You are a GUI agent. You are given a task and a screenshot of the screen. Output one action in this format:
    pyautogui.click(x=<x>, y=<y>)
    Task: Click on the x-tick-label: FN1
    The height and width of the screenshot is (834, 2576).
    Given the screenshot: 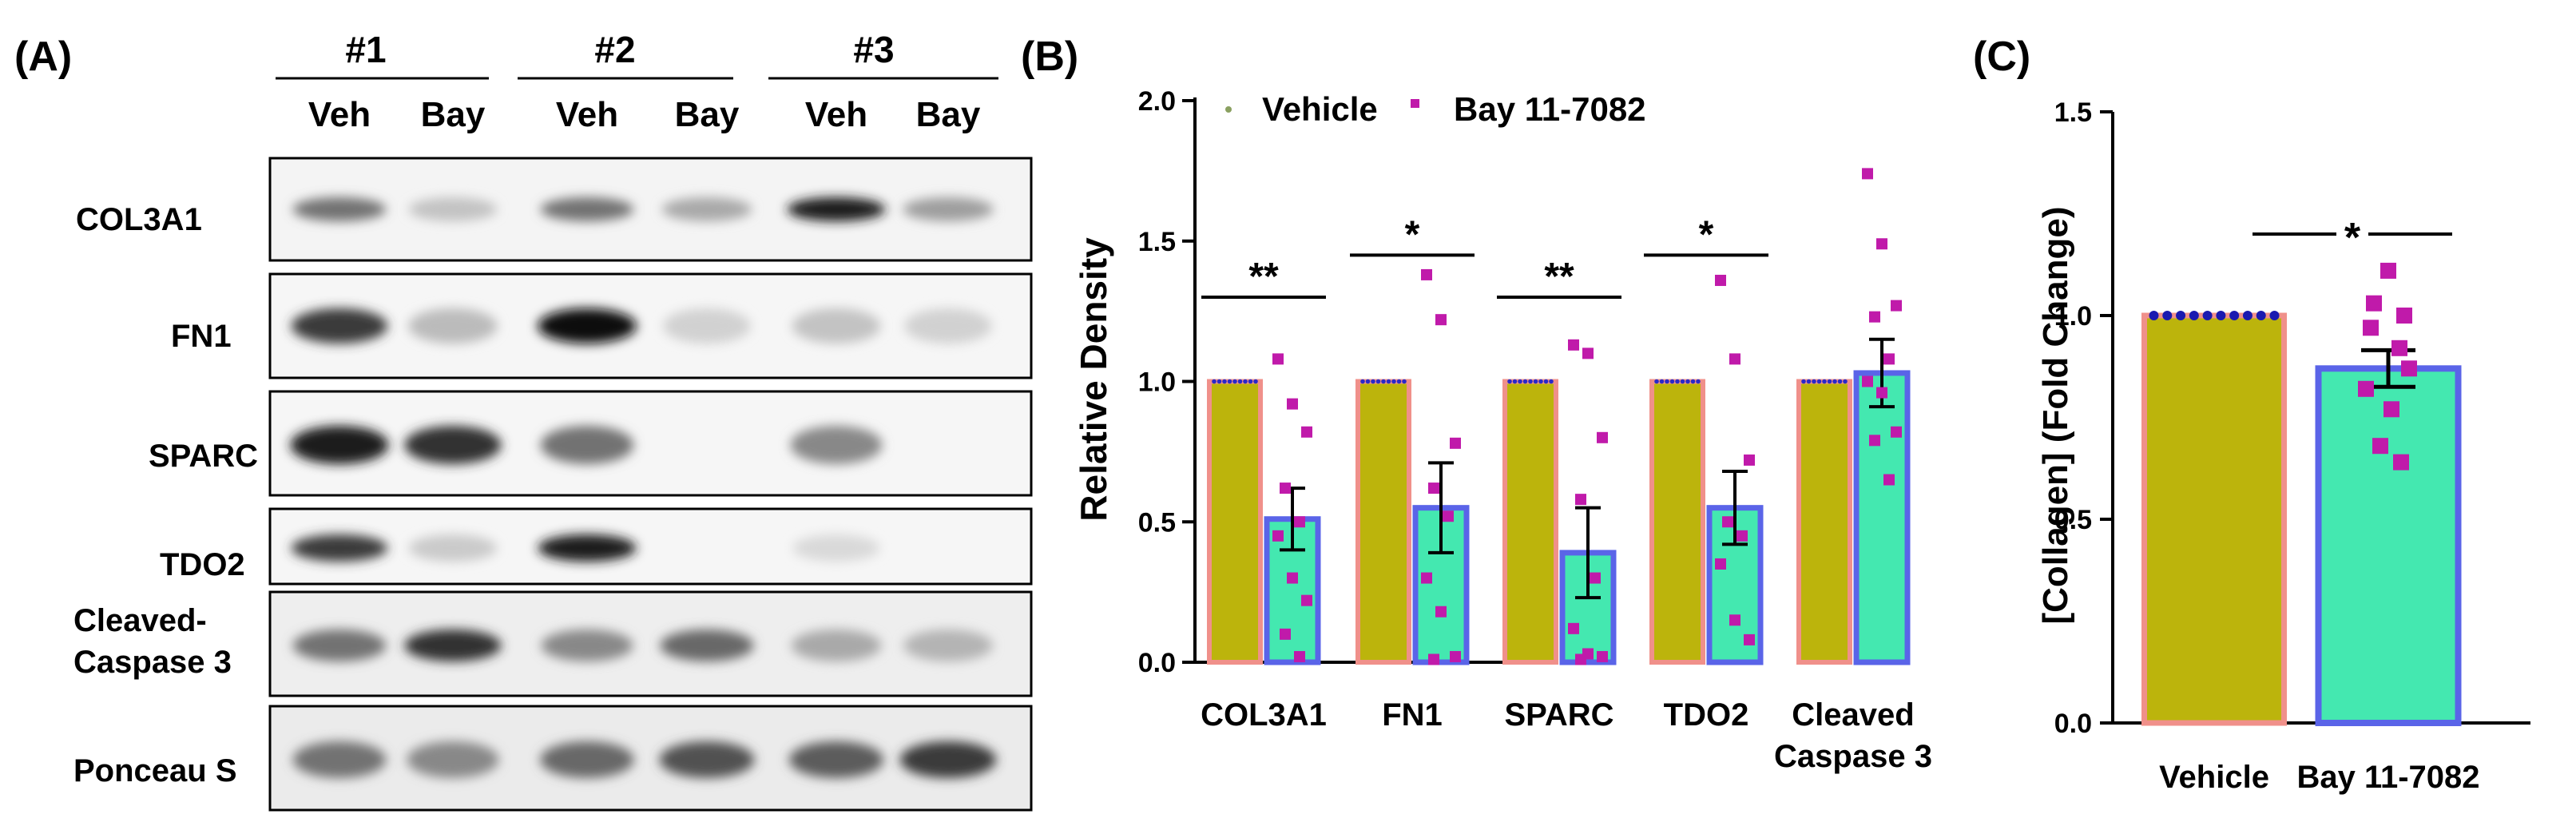 What is the action you would take?
    pyautogui.click(x=1412, y=715)
    